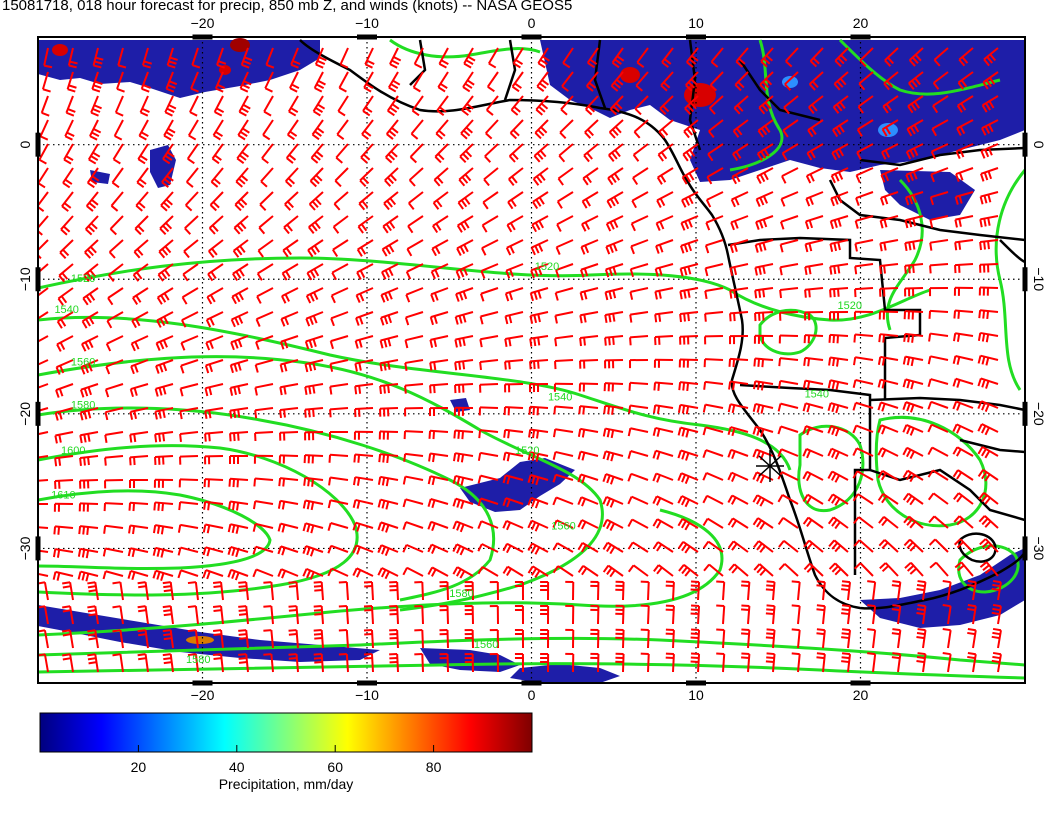 The image size is (1056, 816). I want to click on contour-label: 1540, so click(560, 397).